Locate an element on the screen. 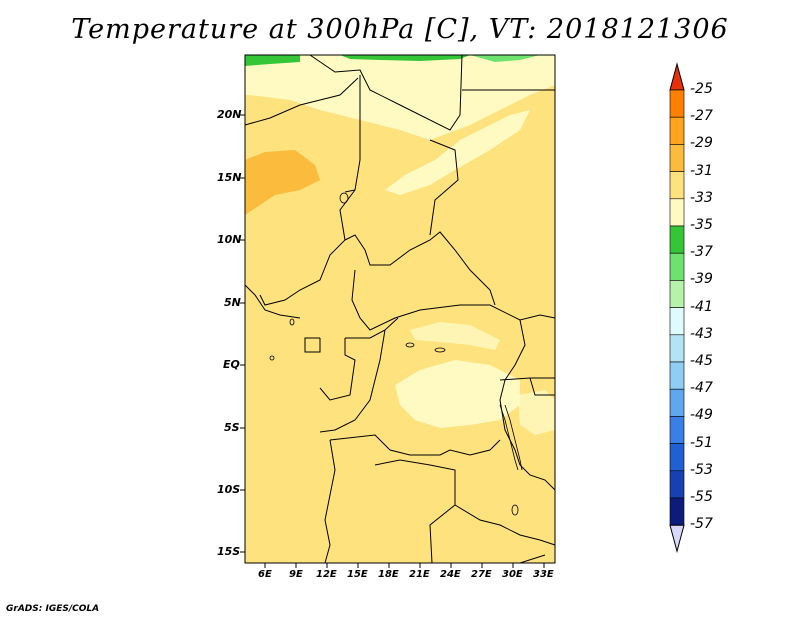 The height and width of the screenshot is (618, 800). lat-tick-label: 20N is located at coordinates (229, 114).